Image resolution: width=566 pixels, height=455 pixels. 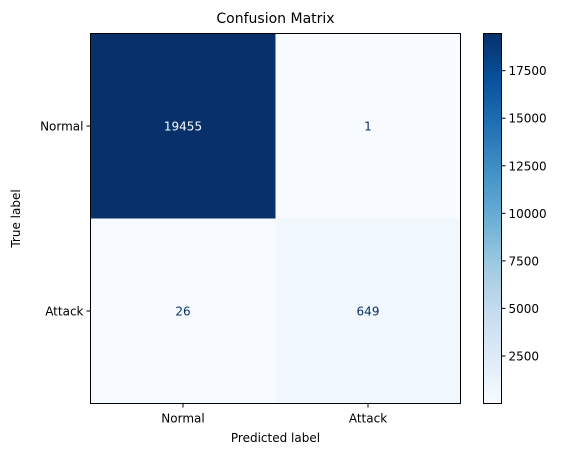 What do you see at coordinates (16, 218) in the screenshot?
I see `y-axis-label: True label` at bounding box center [16, 218].